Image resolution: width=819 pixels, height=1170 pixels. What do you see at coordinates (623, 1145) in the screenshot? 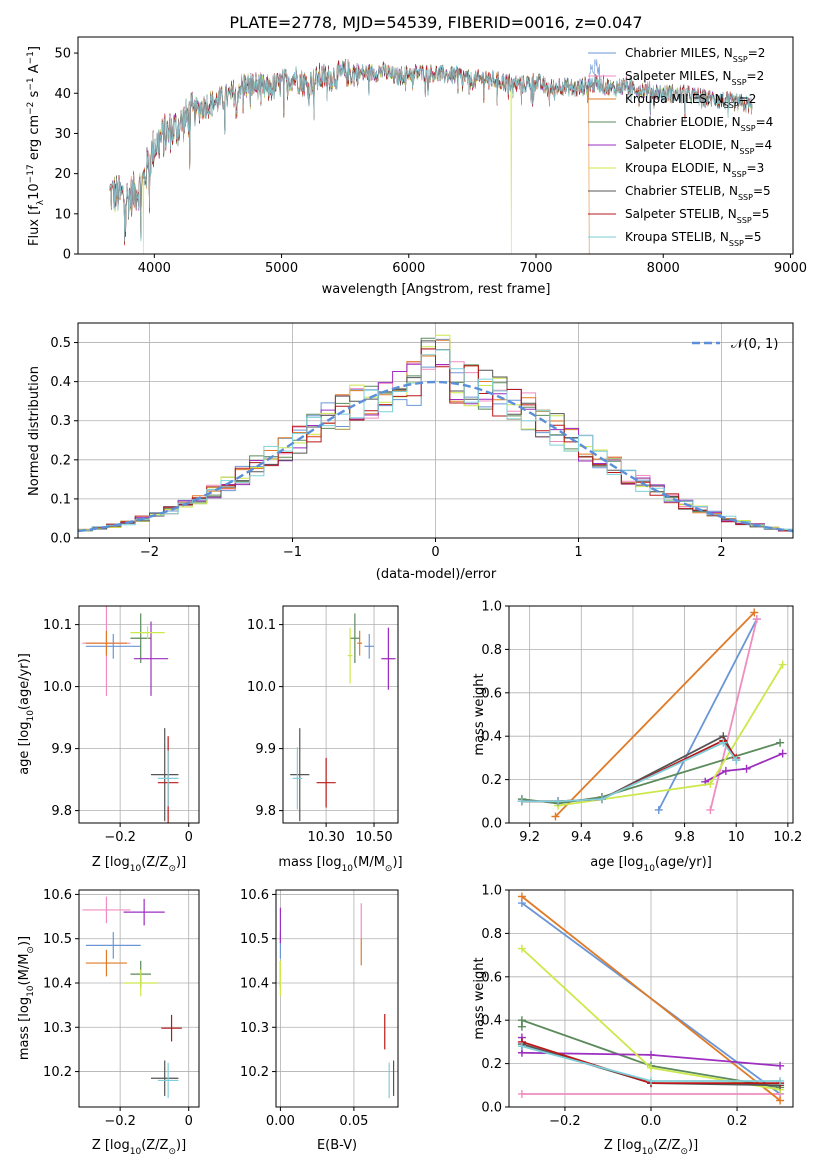
I see `x-axis-label-part: Z [log` at bounding box center [623, 1145].